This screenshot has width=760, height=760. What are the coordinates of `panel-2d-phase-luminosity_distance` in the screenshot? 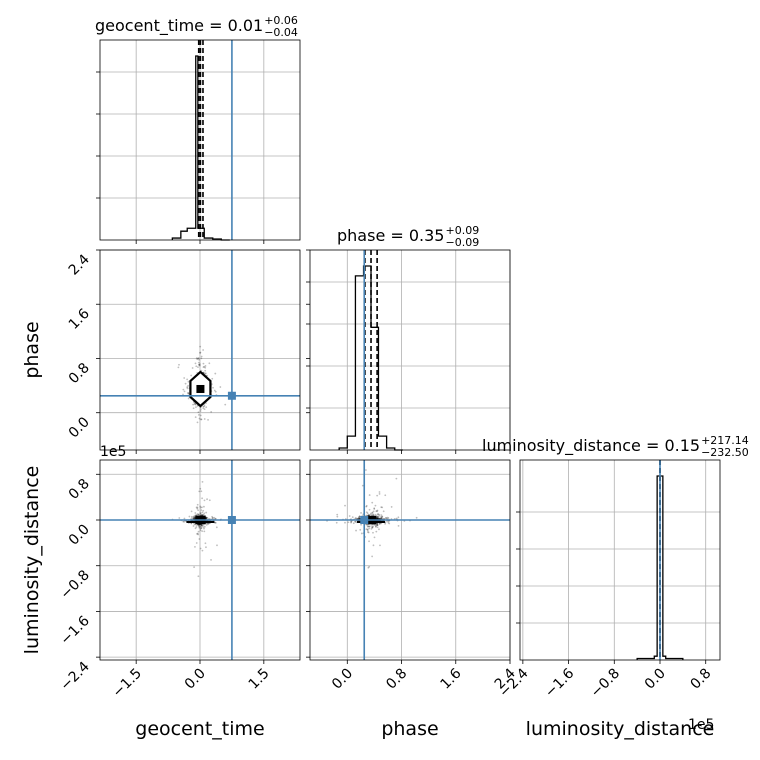 It's located at (410, 560).